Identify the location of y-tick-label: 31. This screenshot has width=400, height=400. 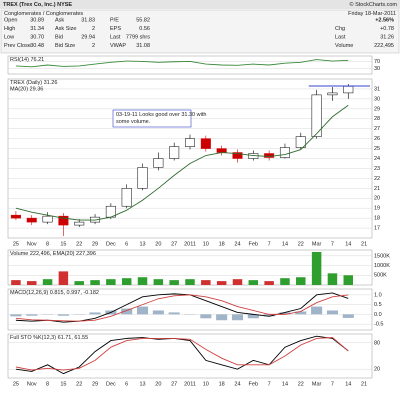
(377, 89).